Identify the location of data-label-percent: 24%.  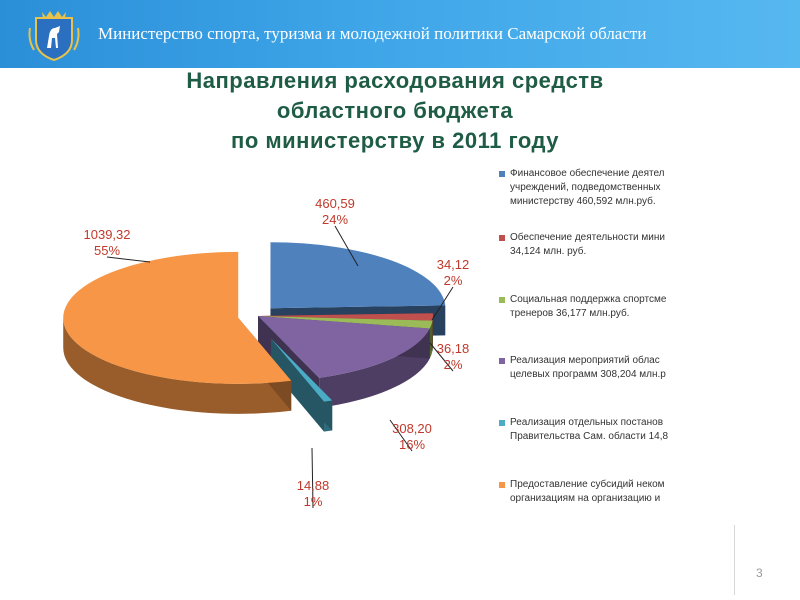
(335, 219).